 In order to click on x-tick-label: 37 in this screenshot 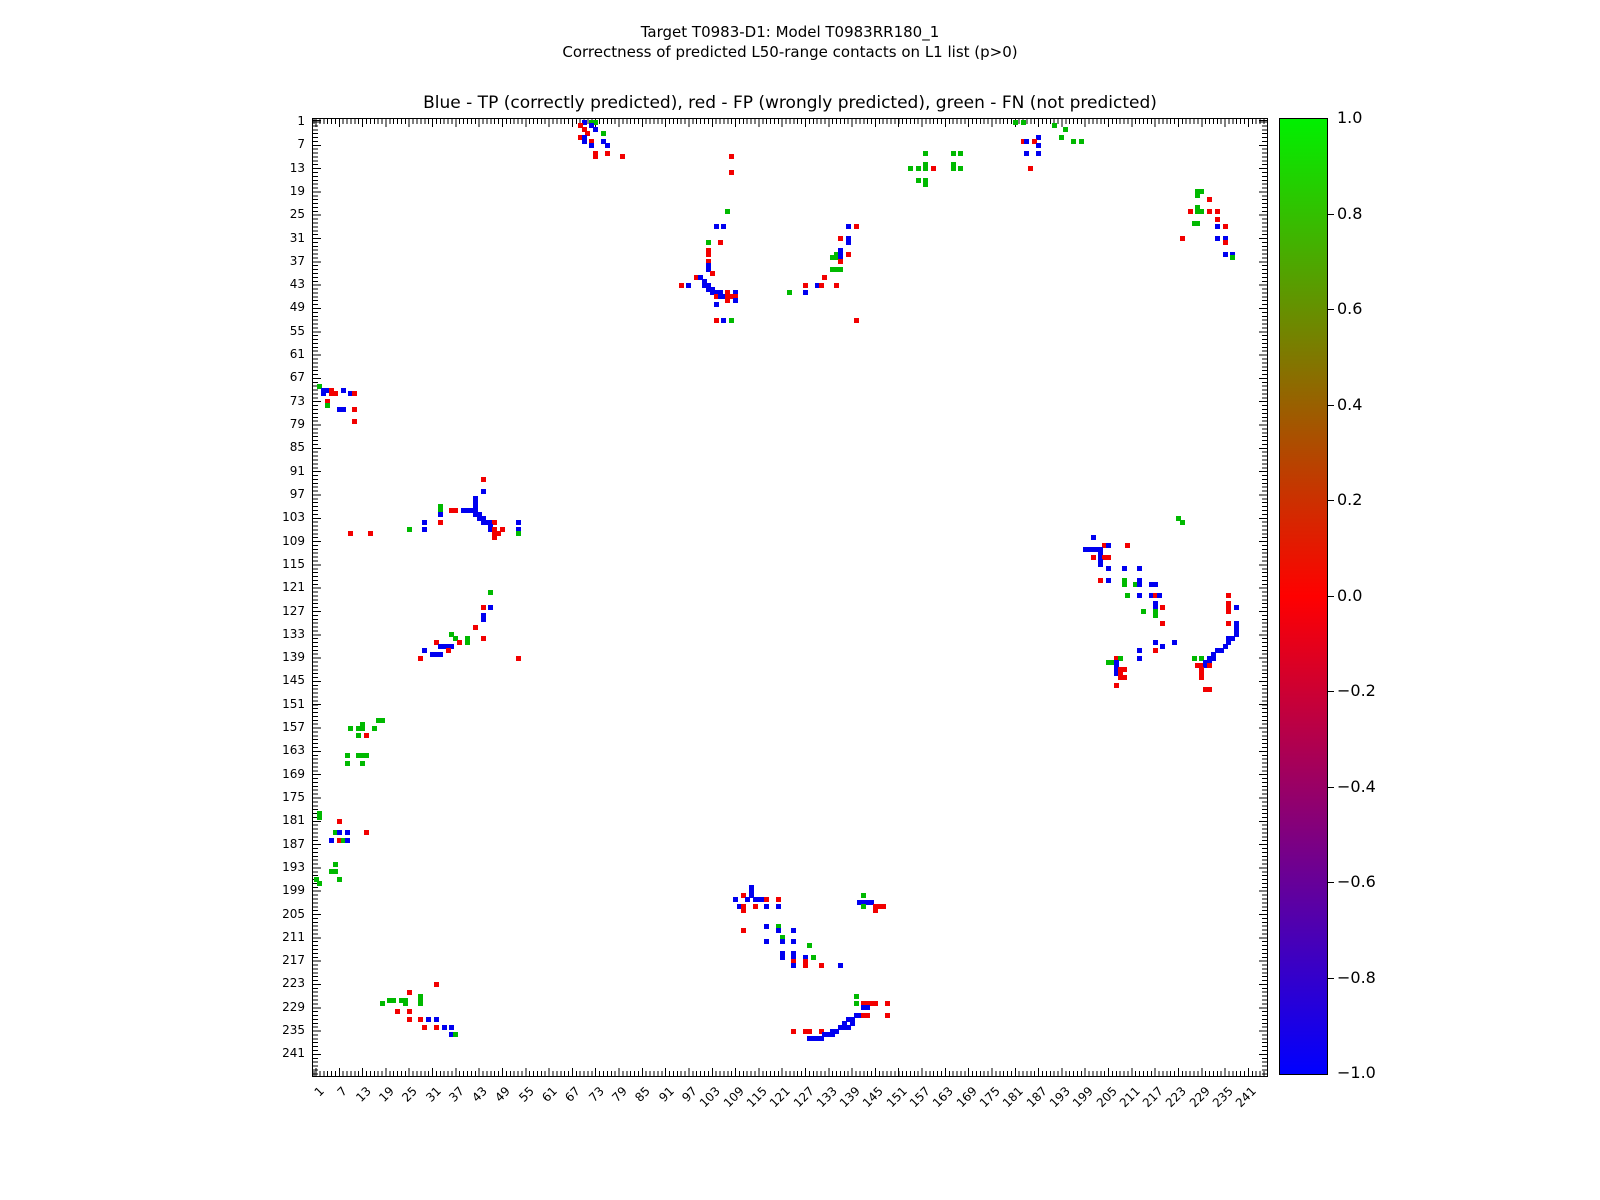, I will do `click(456, 1094)`.